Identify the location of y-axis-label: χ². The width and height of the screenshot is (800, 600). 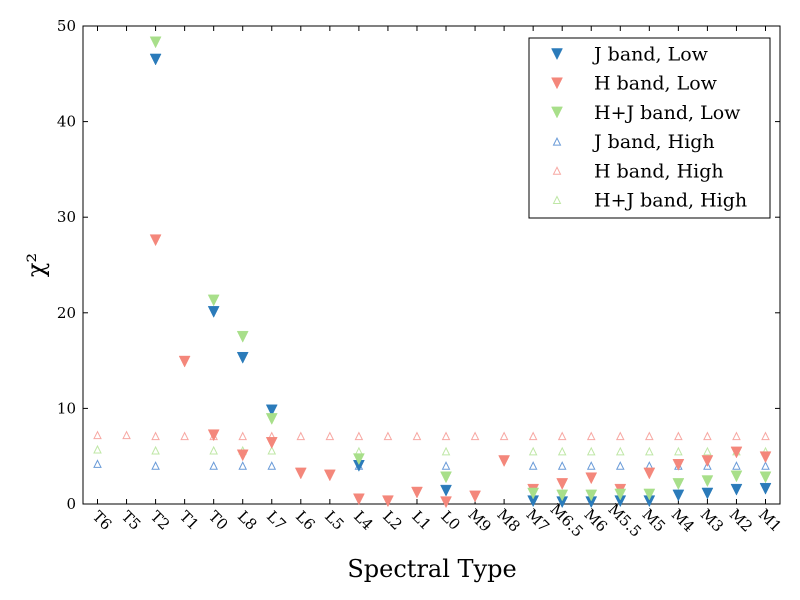
(36, 265).